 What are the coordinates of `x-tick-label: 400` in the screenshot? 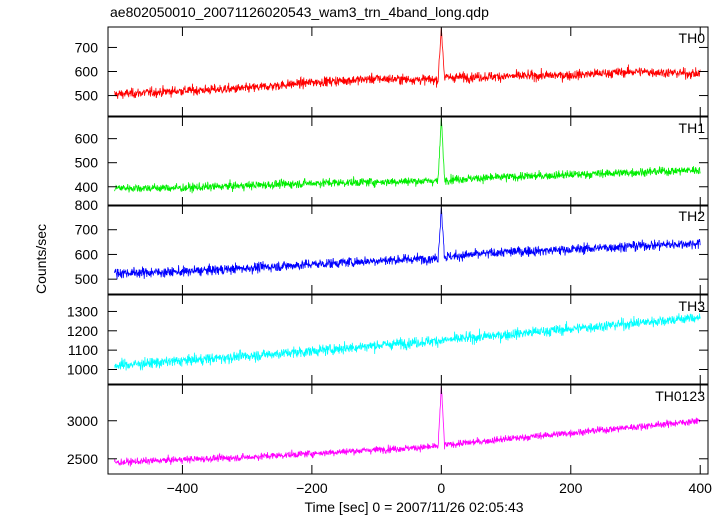 It's located at (701, 488).